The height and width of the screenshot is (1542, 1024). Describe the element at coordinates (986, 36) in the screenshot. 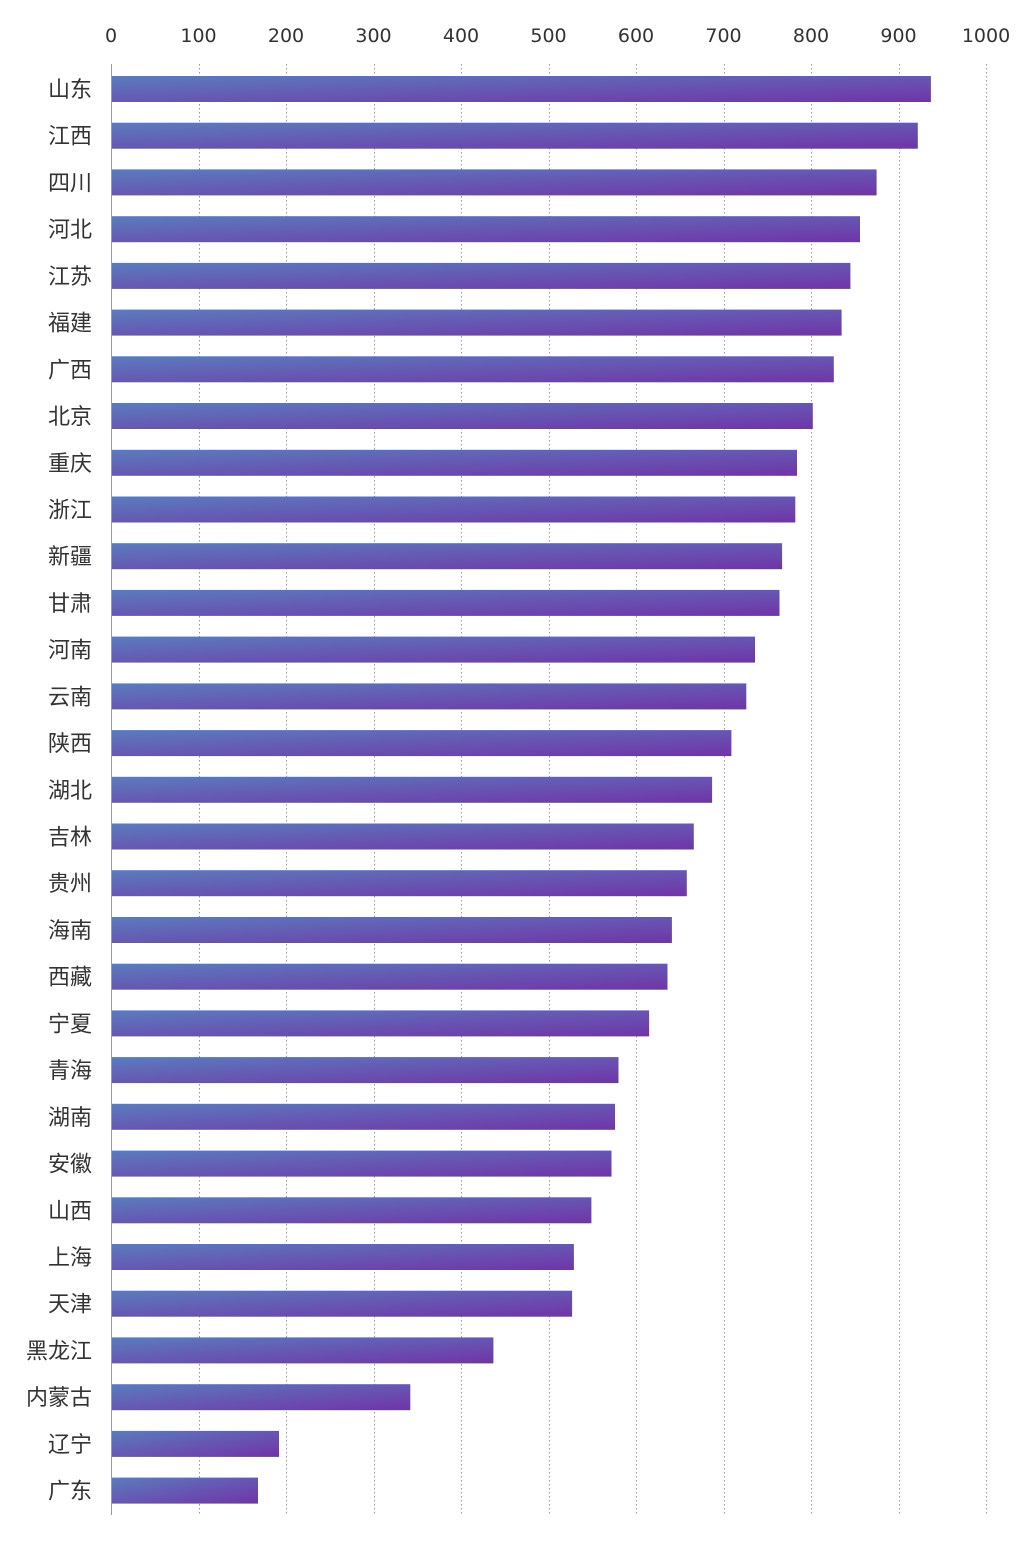

I see `x-tick-label: 1000` at that location.